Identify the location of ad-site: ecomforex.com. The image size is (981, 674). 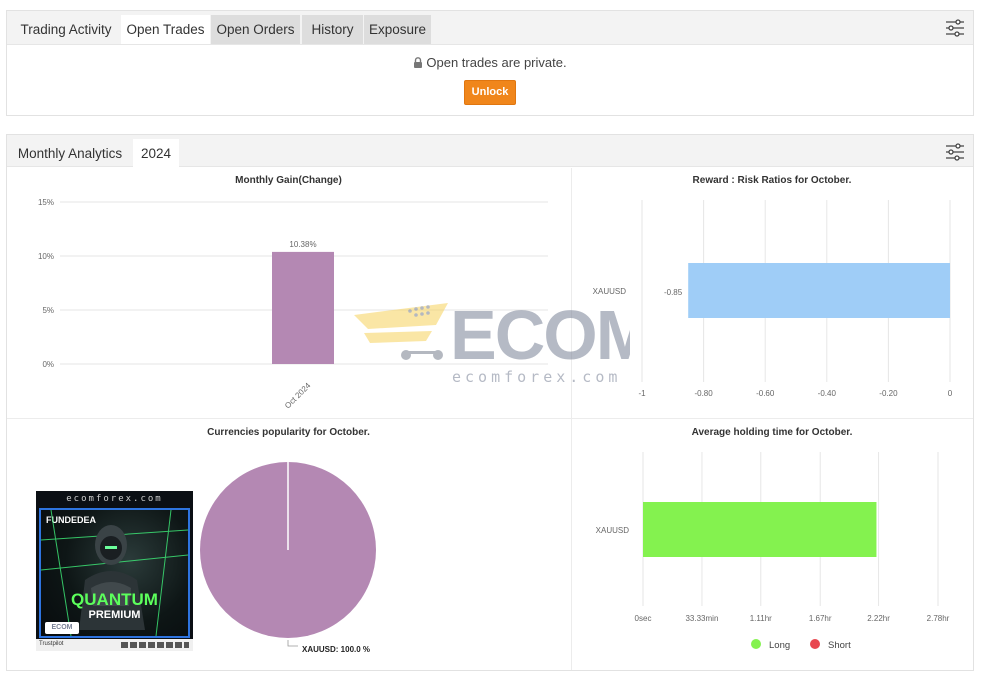
(114, 499).